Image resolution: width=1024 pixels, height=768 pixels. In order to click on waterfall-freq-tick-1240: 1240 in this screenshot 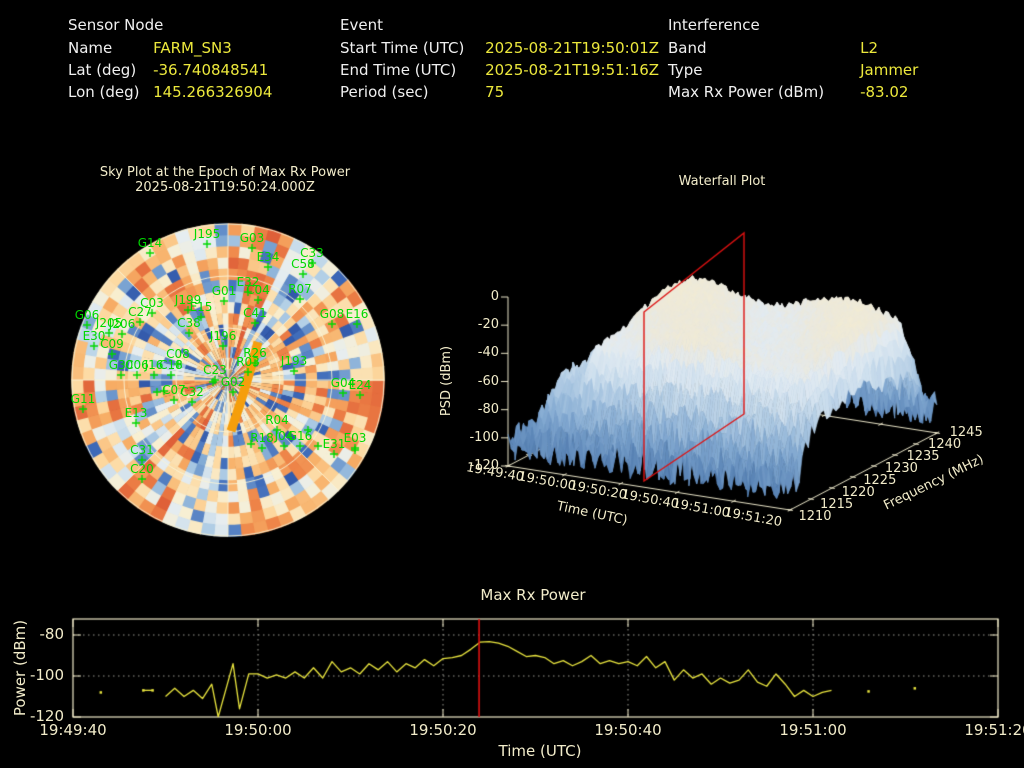, I will do `click(945, 445)`.